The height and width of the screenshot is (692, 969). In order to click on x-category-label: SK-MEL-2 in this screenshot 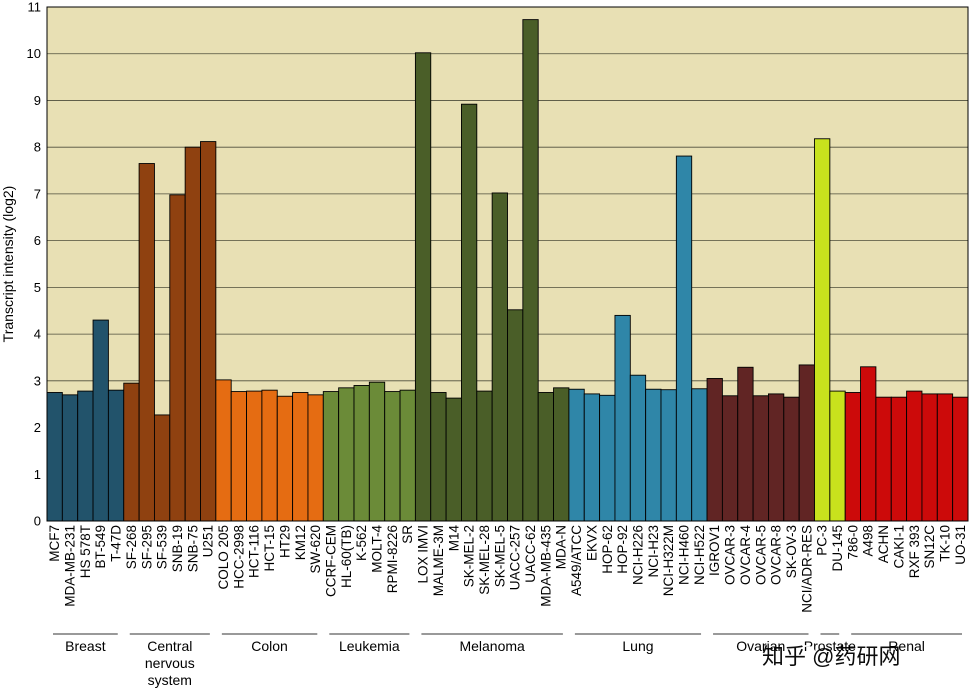, I will do `click(469, 556)`.